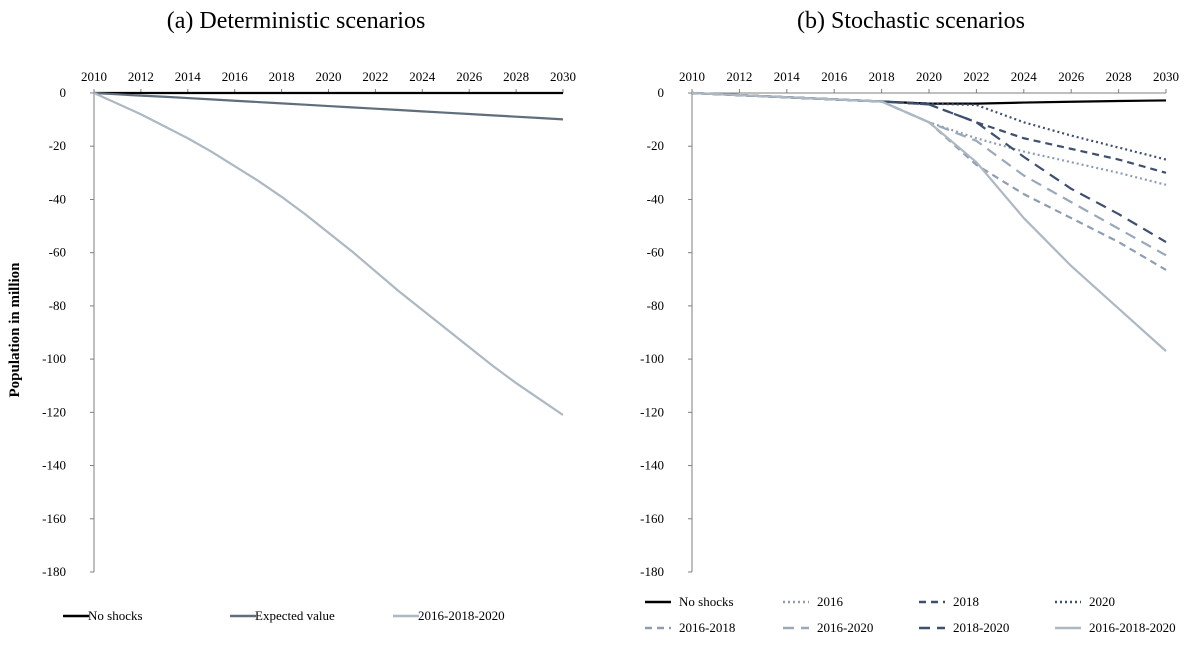  What do you see at coordinates (911, 21) in the screenshot?
I see `panel-title: (b) Stochastic scenarios` at bounding box center [911, 21].